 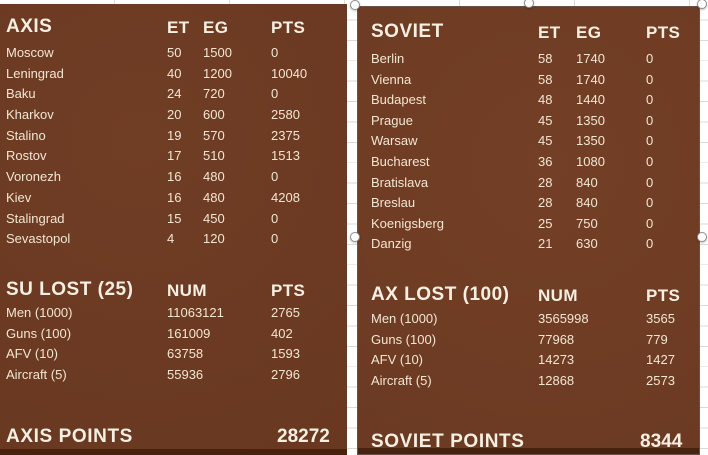 I want to click on table-row: Berlin 58 1740 0, so click(x=528, y=61).